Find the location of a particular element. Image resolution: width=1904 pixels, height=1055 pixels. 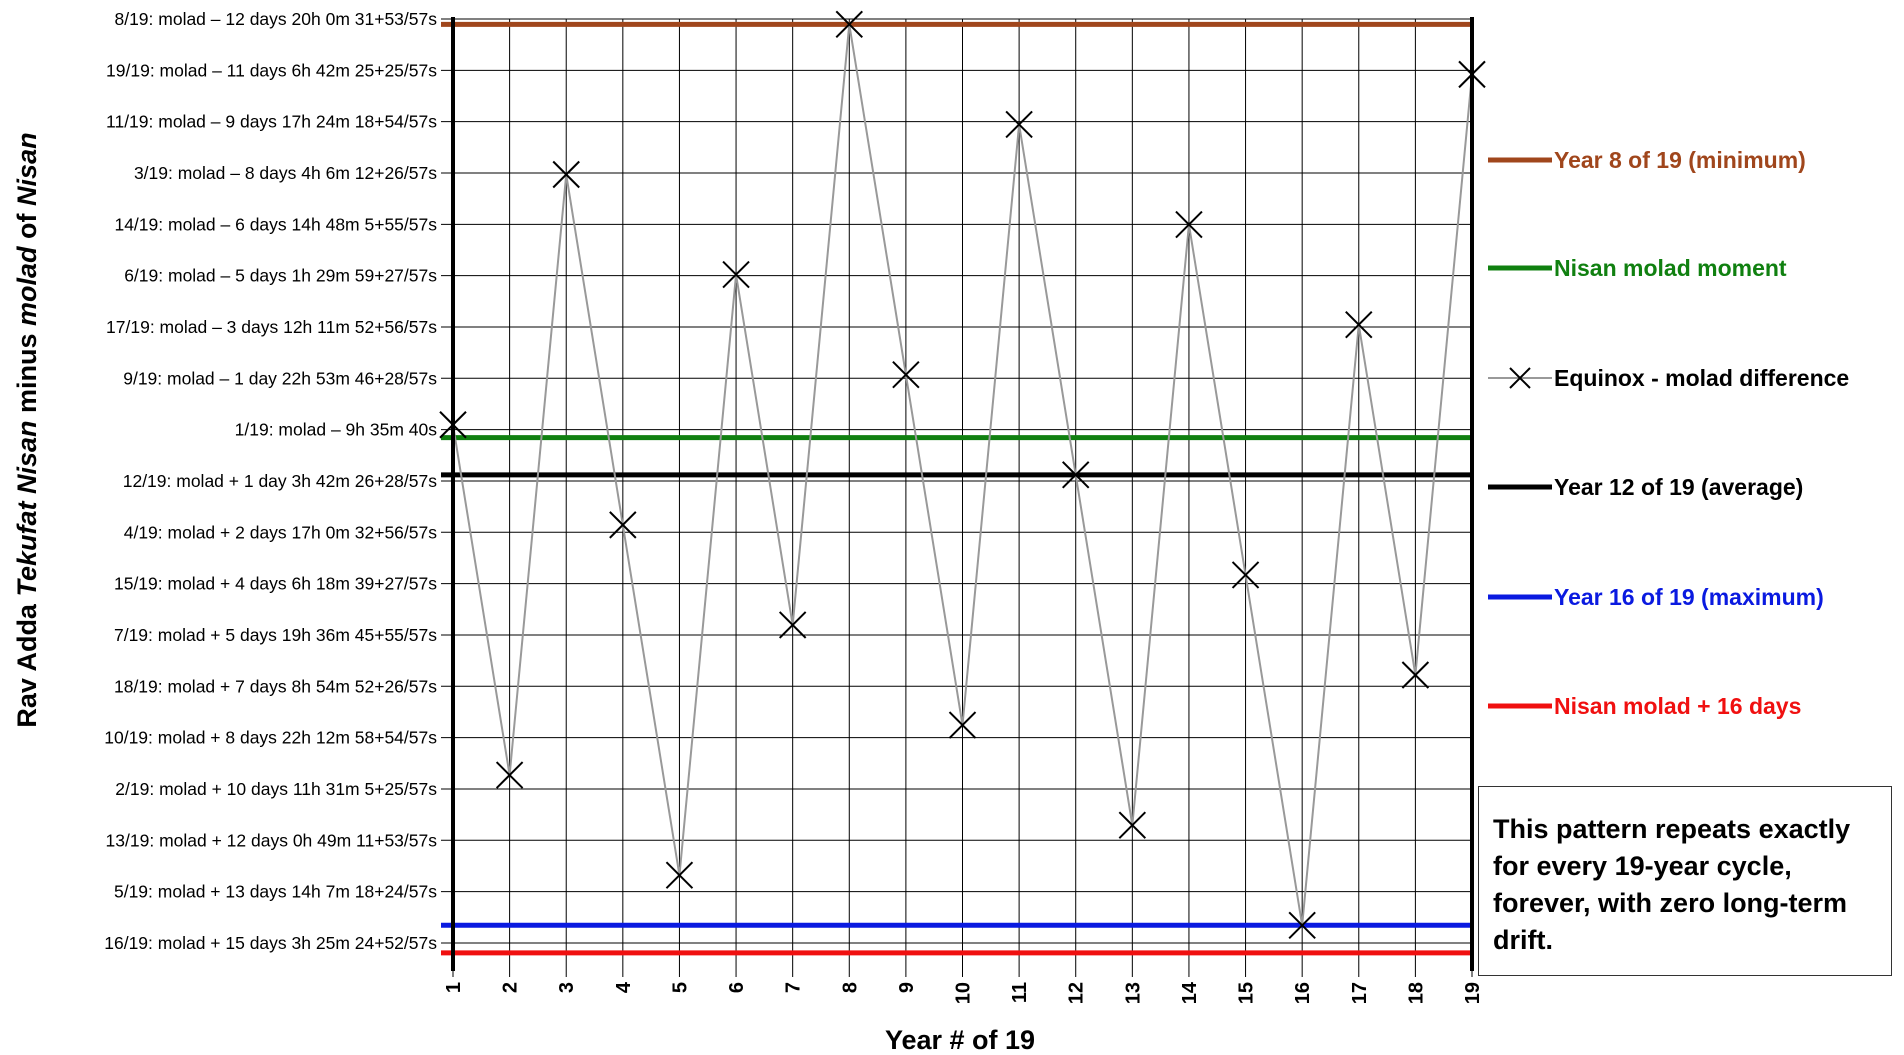

legend-marker is located at coordinates (1520, 378).